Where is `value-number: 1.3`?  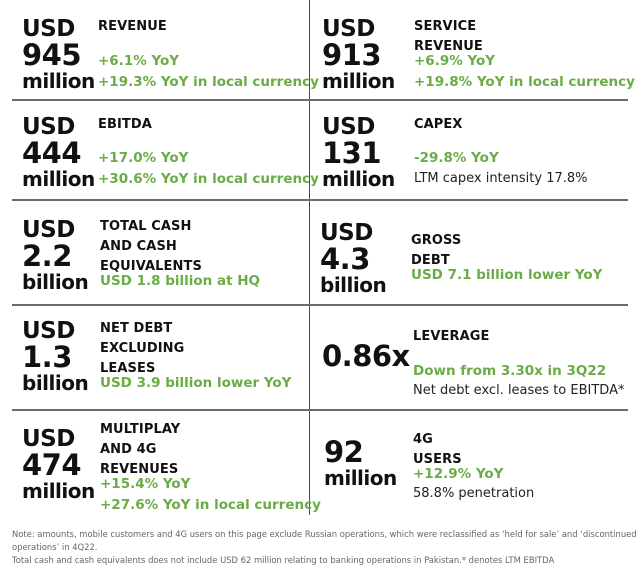 value-number: 1.3 is located at coordinates (47, 357).